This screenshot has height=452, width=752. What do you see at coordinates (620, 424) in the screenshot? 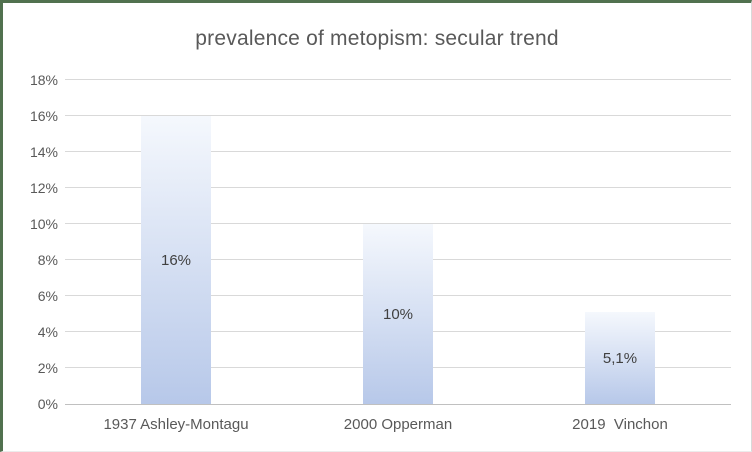
I see `category-label: 2019 Vinchon` at bounding box center [620, 424].